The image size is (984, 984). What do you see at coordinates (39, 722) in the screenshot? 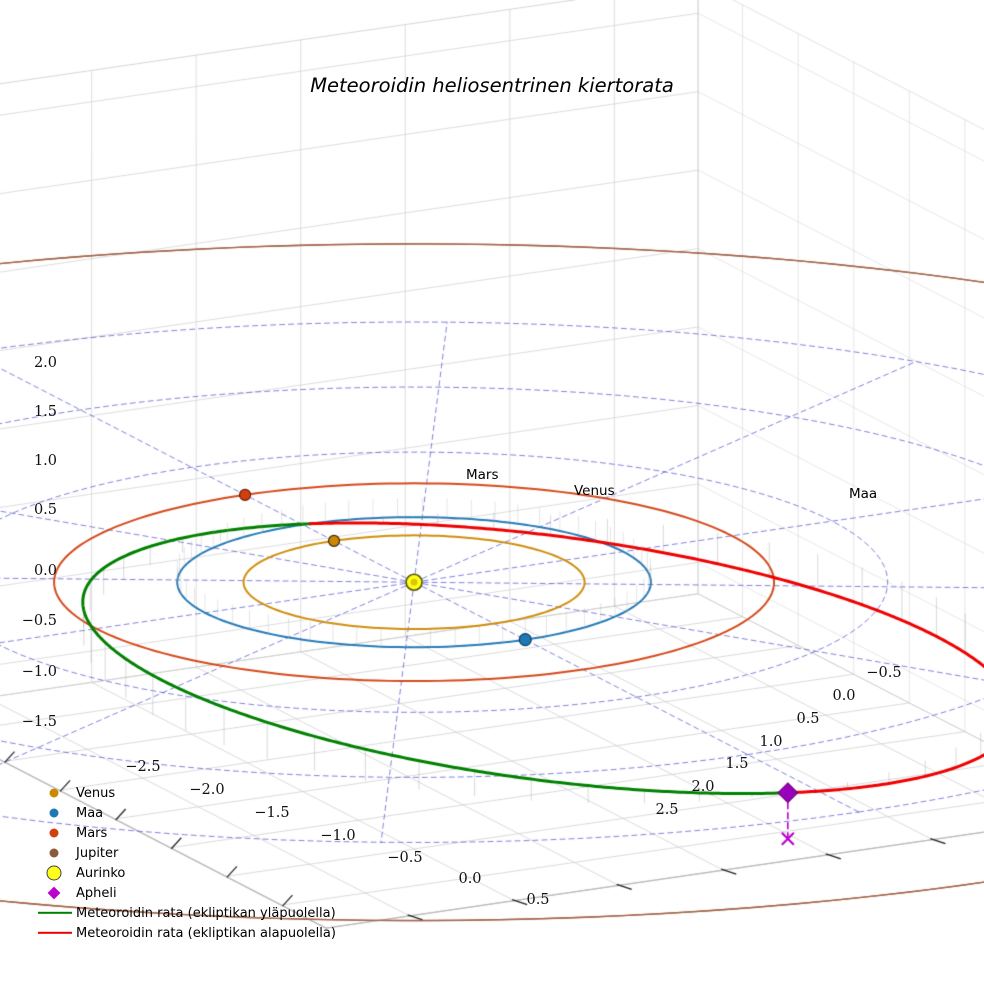
I see `z-axis-tick-7: −1.5` at bounding box center [39, 722].